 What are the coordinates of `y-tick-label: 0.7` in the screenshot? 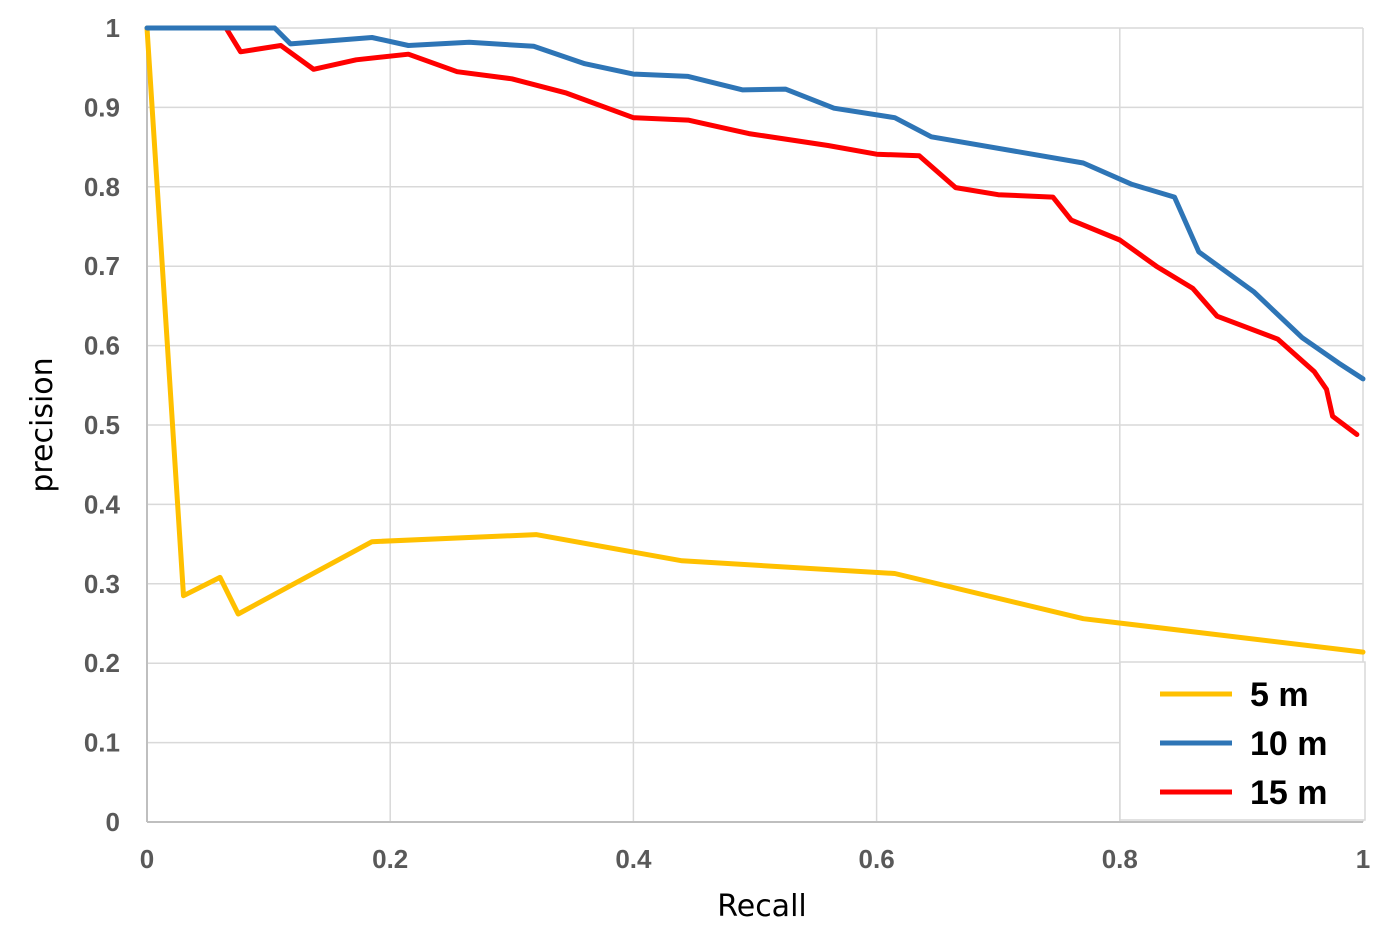 It's located at (102, 266).